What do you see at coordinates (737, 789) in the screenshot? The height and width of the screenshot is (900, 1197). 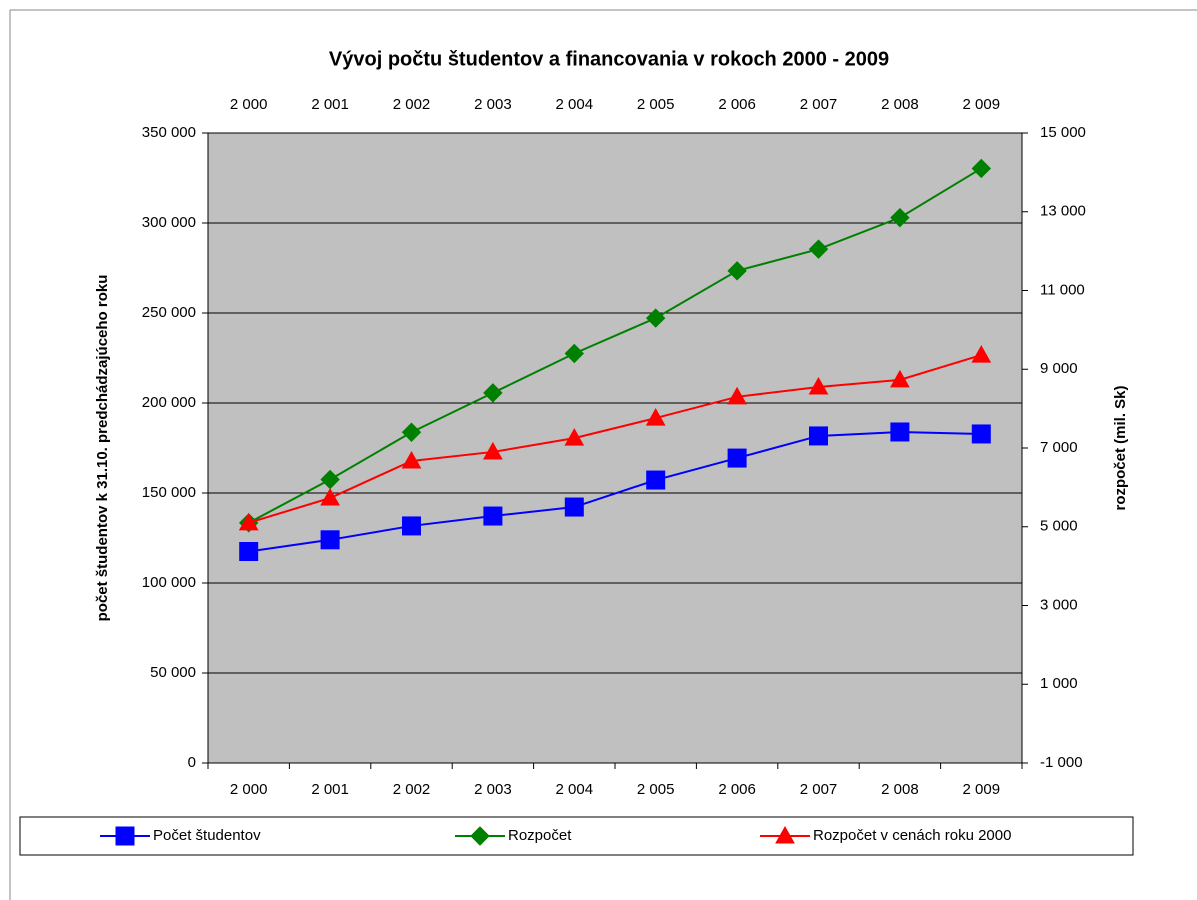 I see `x-tick-label: 2 006` at bounding box center [737, 789].